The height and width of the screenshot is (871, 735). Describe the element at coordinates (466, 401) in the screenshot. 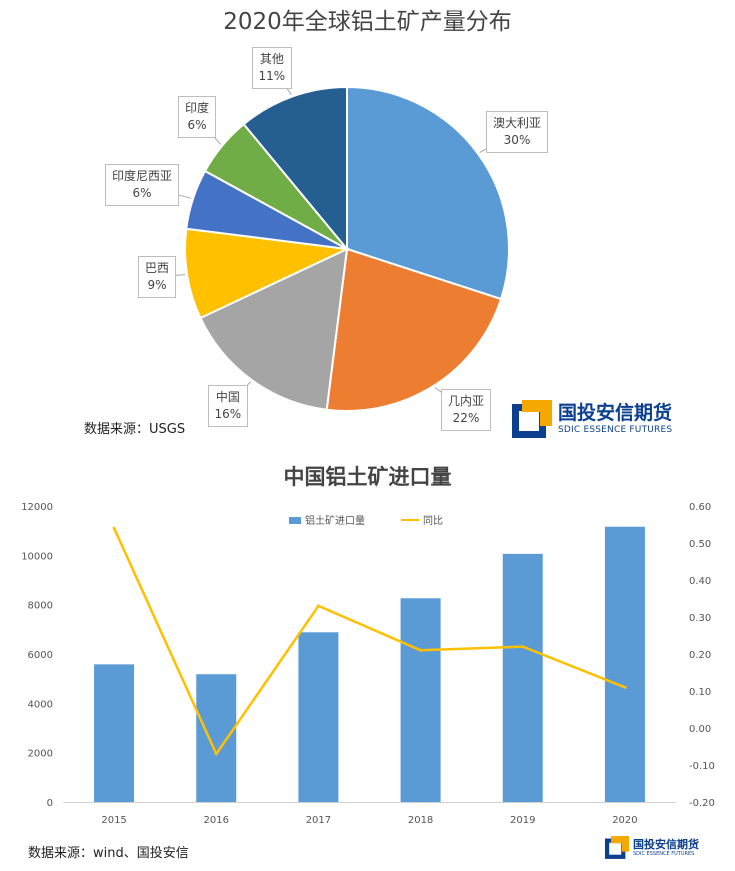

I see `pie-label-name: 几内亚` at that location.